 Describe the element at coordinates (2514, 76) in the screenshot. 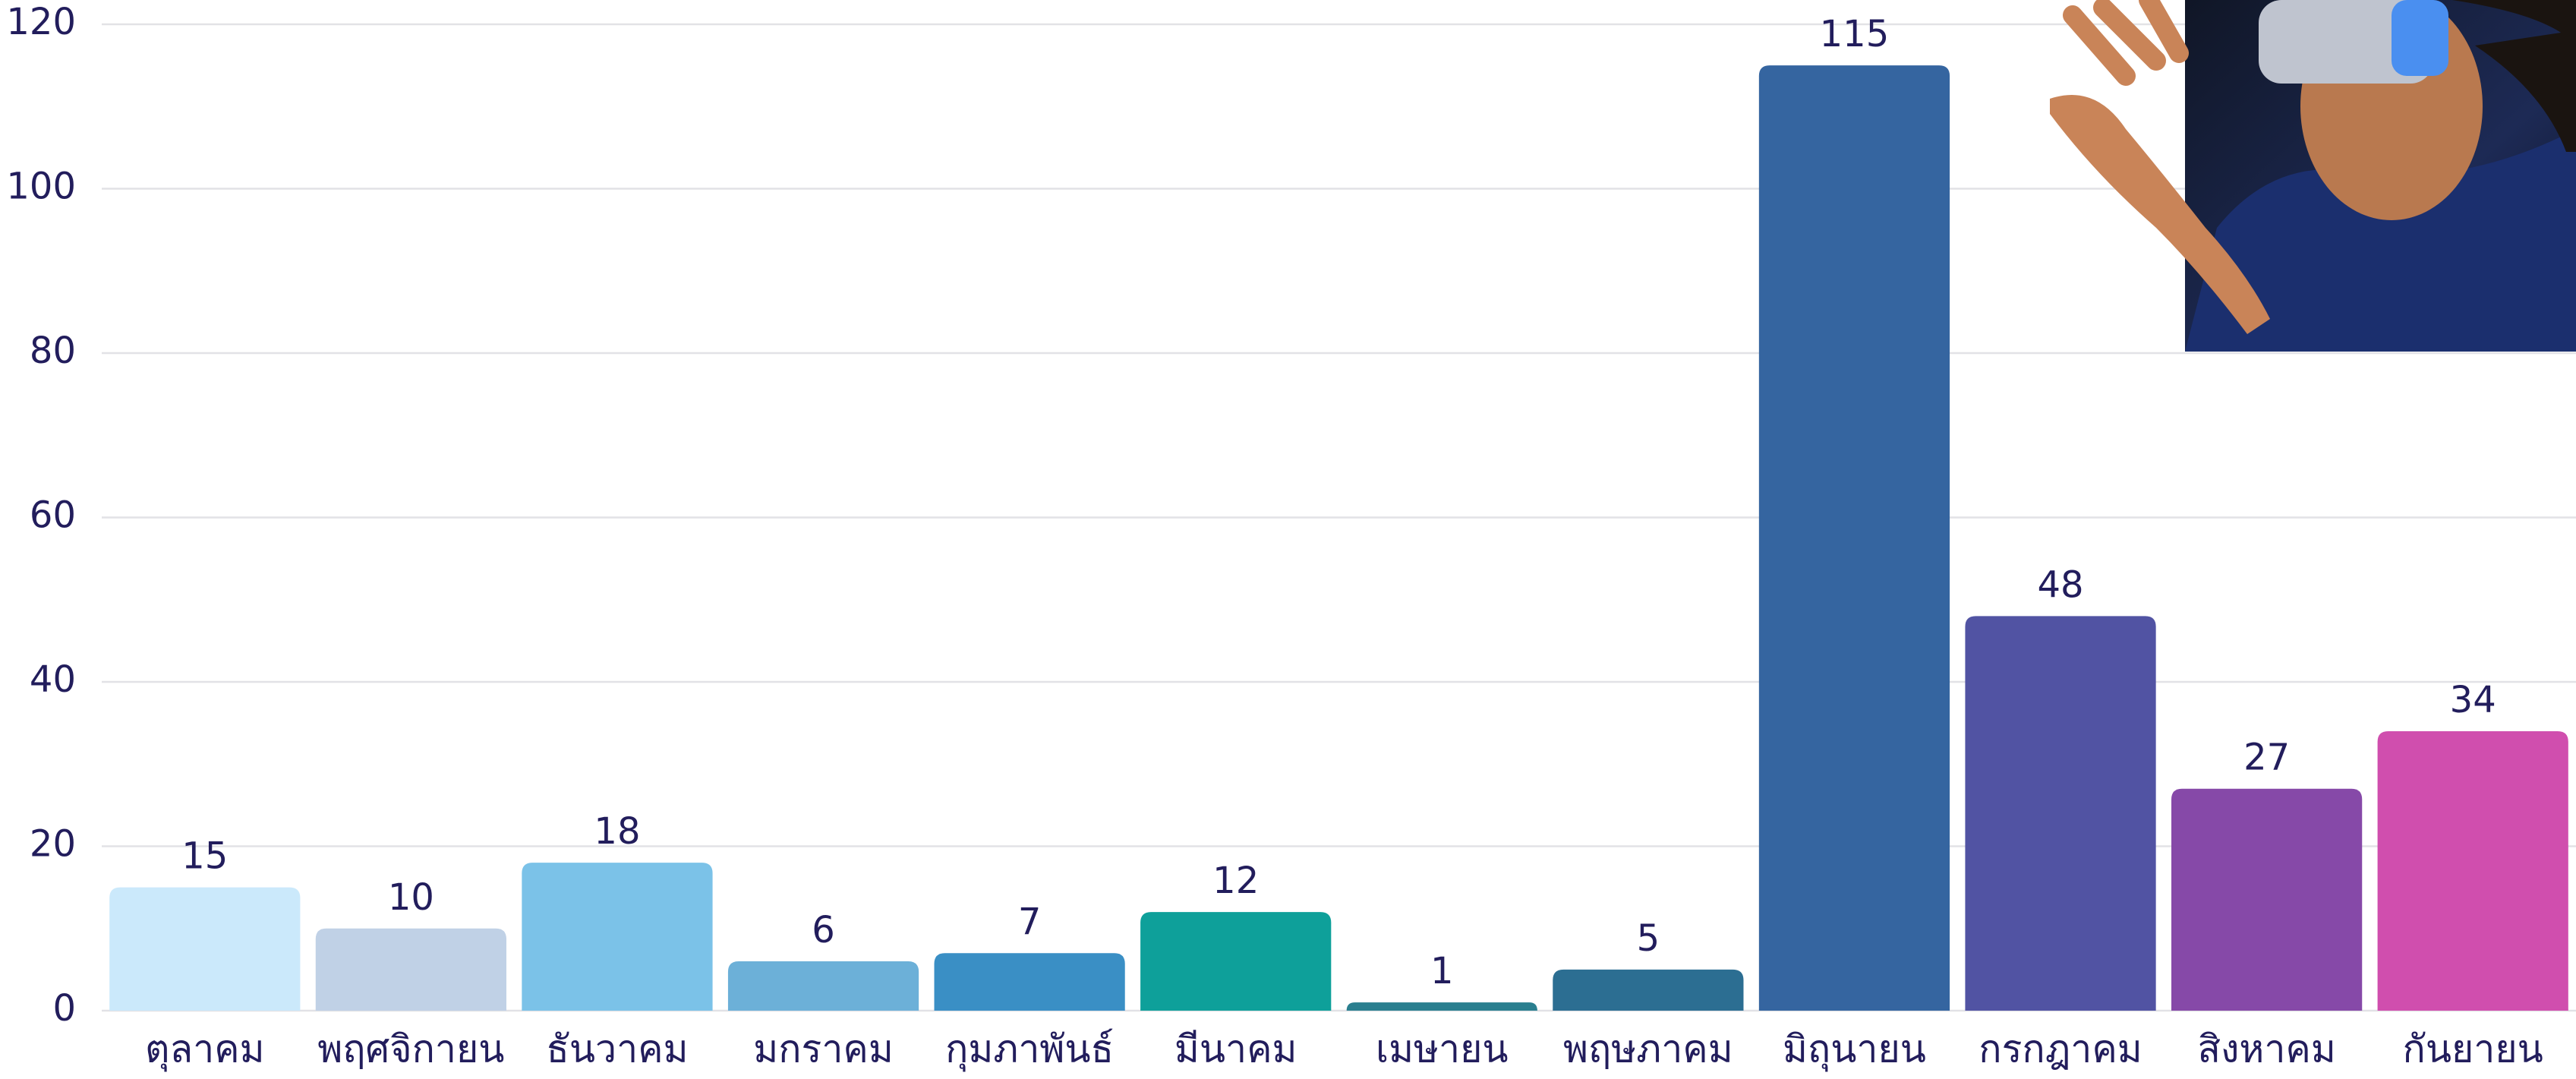

I see `photo-hair` at that location.